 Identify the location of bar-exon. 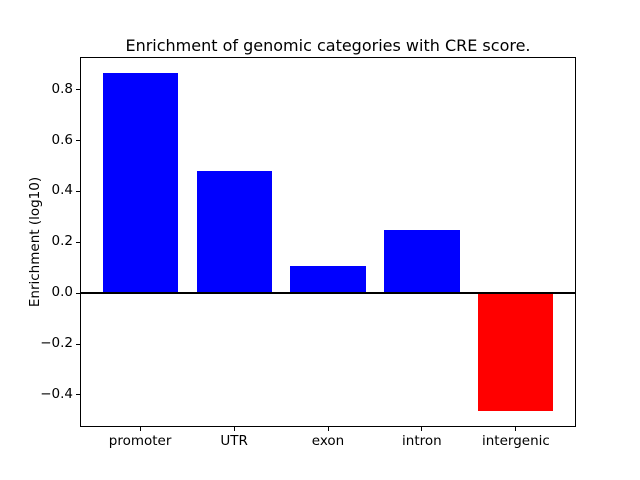
(328, 280).